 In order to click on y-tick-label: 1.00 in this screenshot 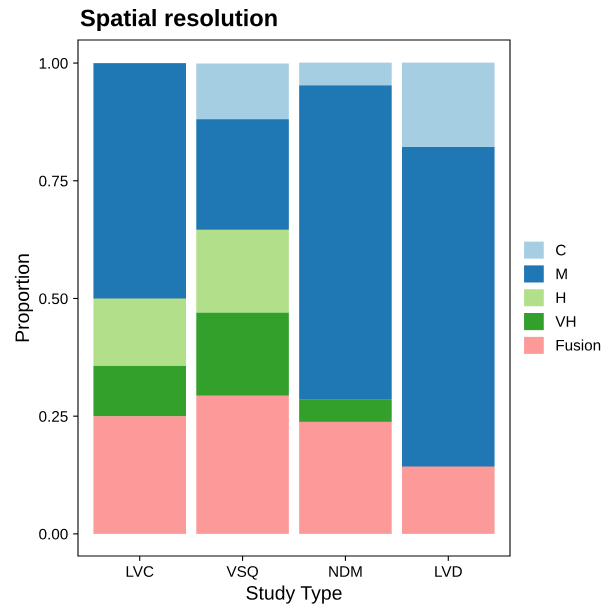, I will do `click(54, 63)`.